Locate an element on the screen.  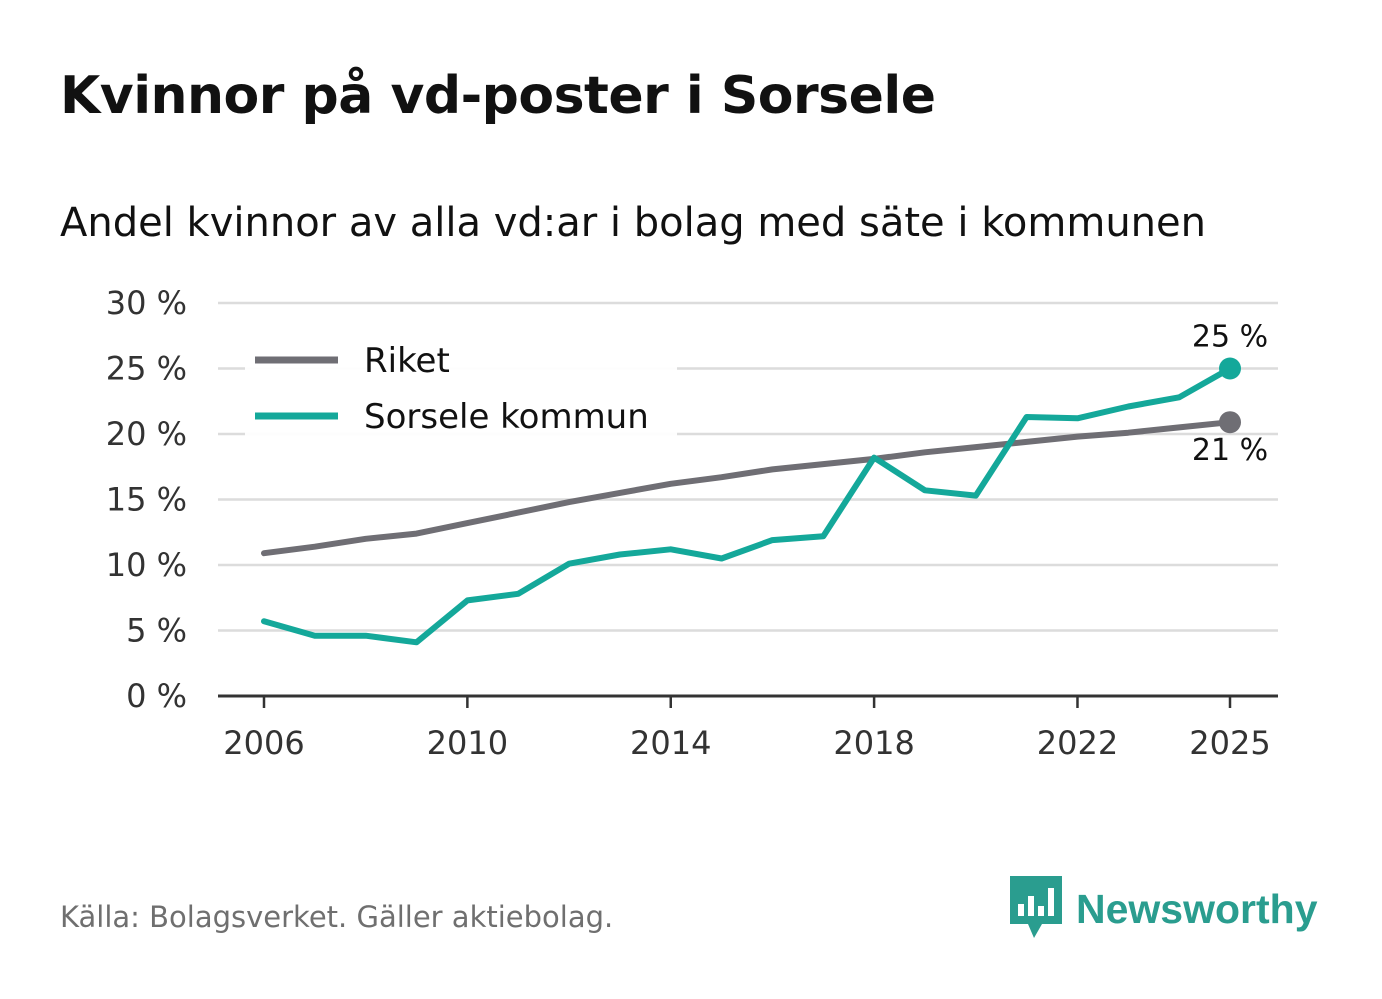
x-tick-label: 2022 is located at coordinates (1077, 743).